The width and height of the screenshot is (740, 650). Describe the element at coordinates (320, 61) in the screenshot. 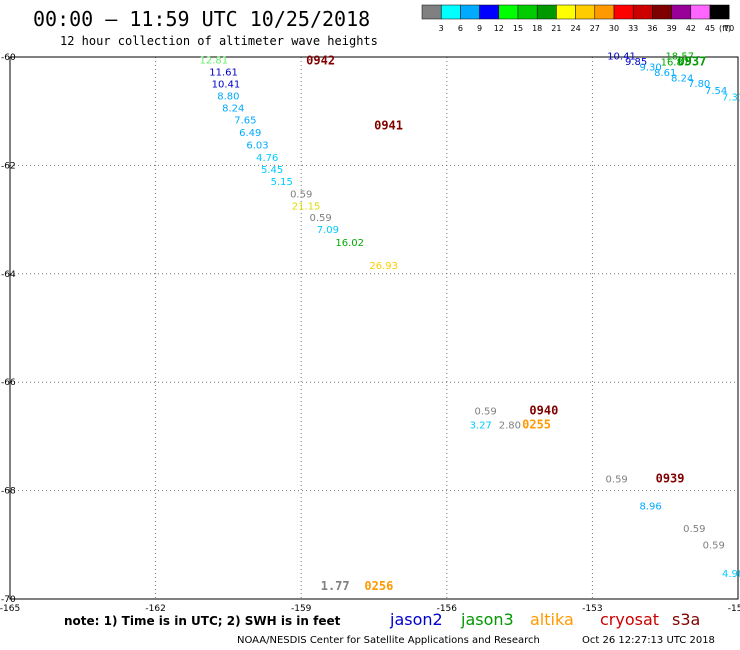

I see `pass-time-label: 0942` at that location.